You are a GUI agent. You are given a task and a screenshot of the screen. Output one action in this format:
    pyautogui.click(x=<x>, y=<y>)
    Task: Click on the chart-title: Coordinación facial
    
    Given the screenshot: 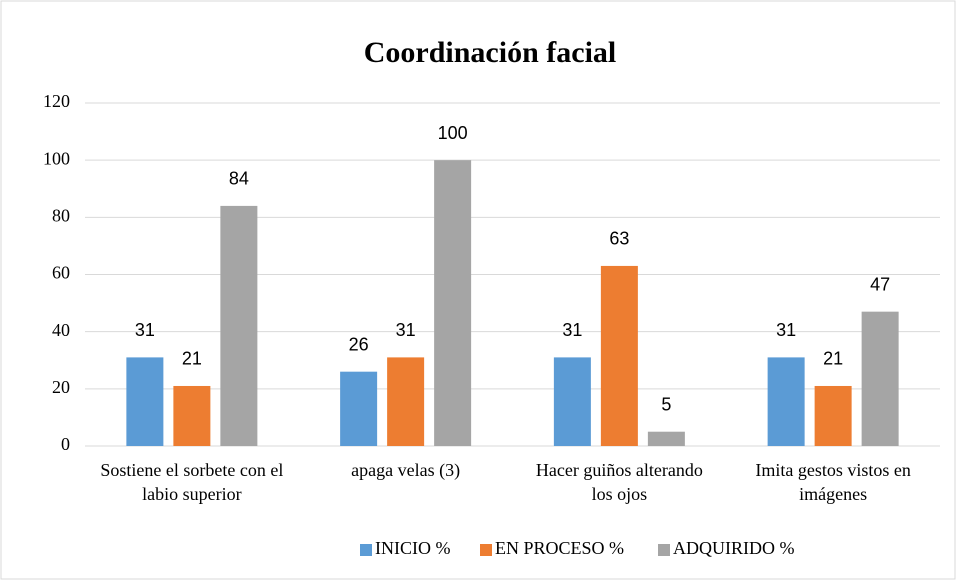 What is the action you would take?
    pyautogui.click(x=490, y=52)
    